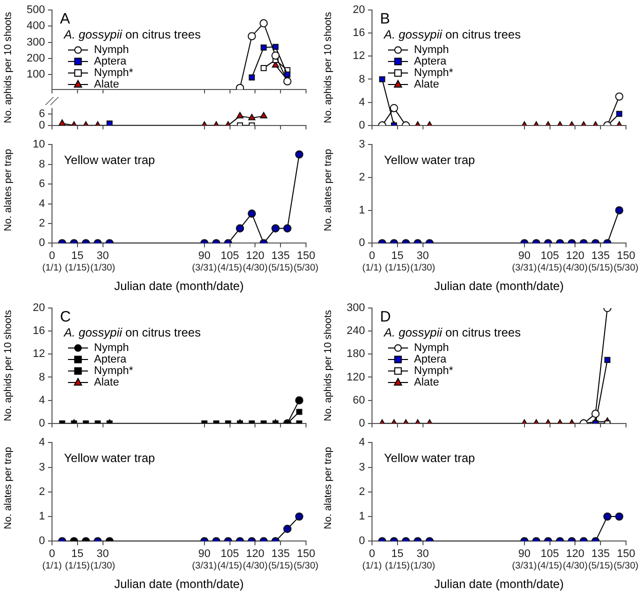 The width and height of the screenshot is (640, 596). I want to click on chart-title: C, so click(65, 317).